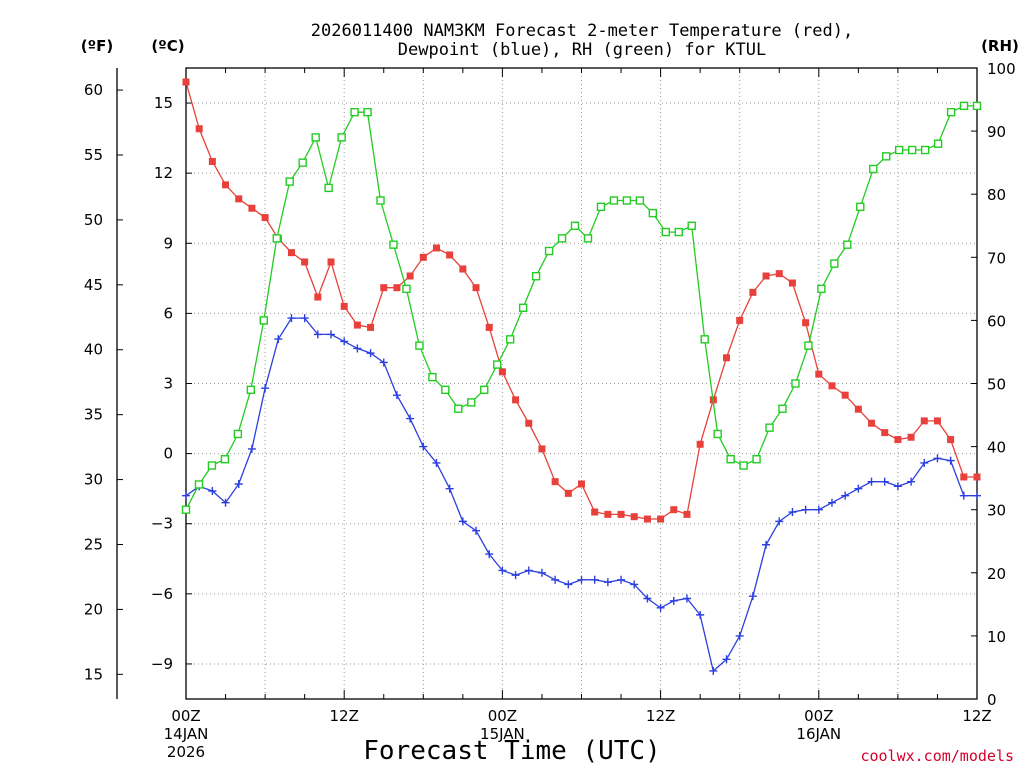 The width and height of the screenshot is (1024, 772). I want to click on fahrenheit-tick-label: 45, so click(93, 285).